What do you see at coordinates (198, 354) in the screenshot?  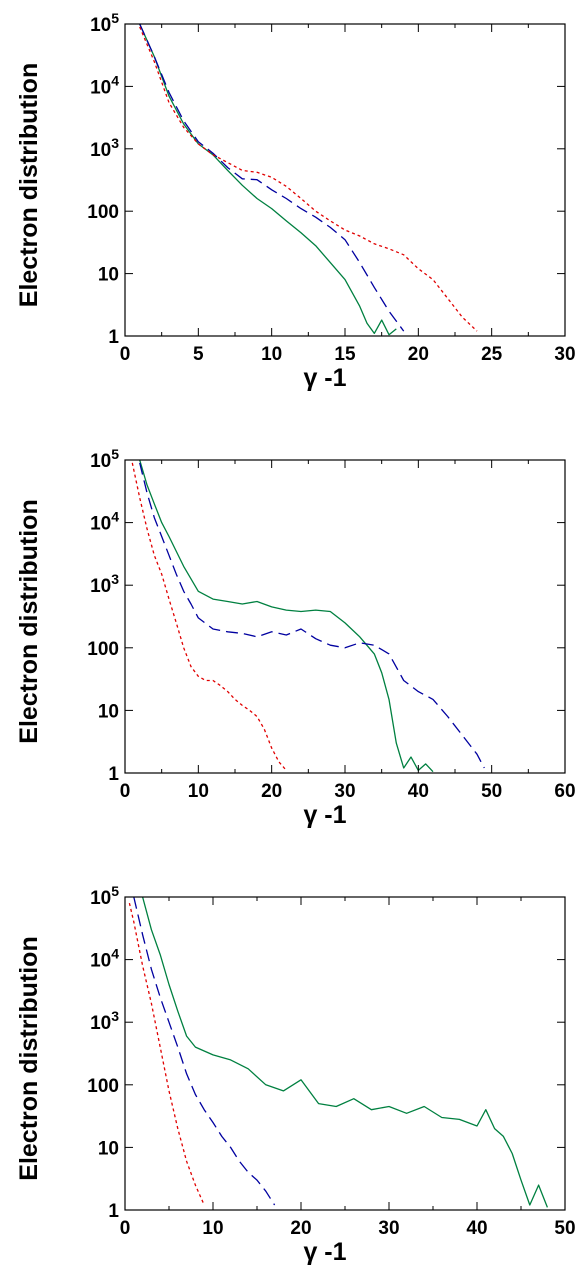 I see `x-tick-label: 5` at bounding box center [198, 354].